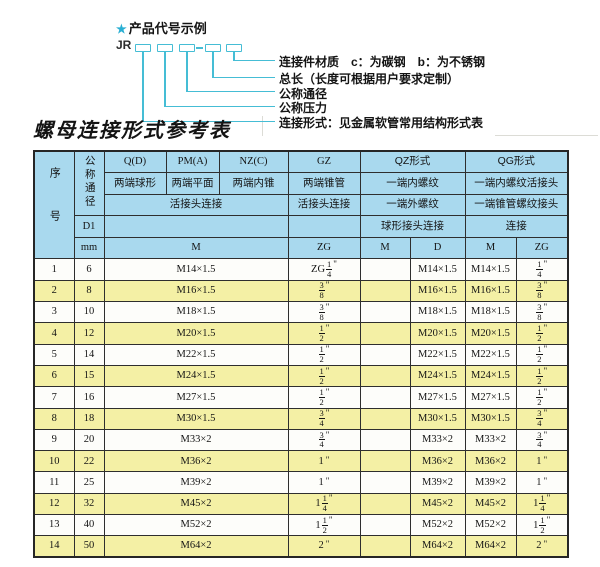 The height and width of the screenshot is (567, 600). I want to click on header-gz-unit: ZG, so click(324, 248).